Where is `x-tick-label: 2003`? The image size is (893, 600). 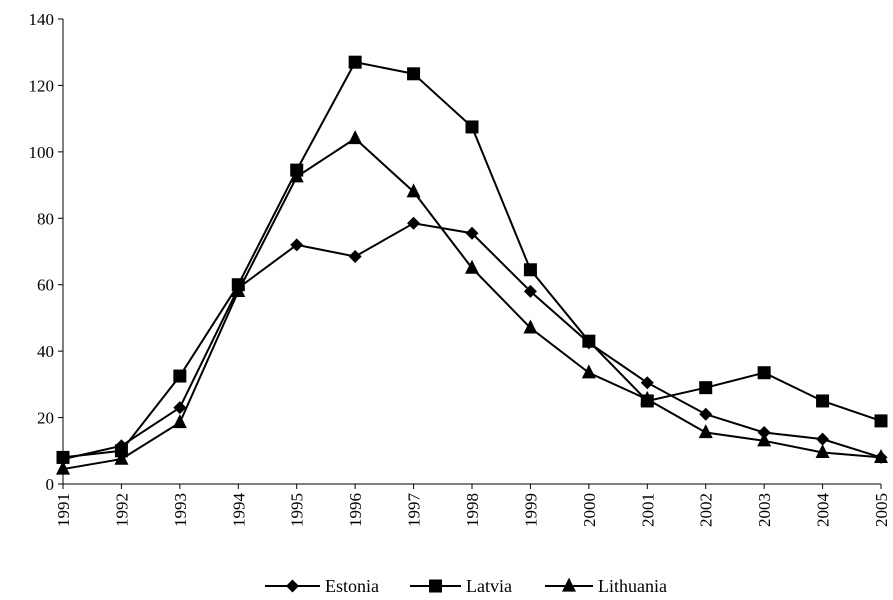 x-tick-label: 2003 is located at coordinates (764, 510).